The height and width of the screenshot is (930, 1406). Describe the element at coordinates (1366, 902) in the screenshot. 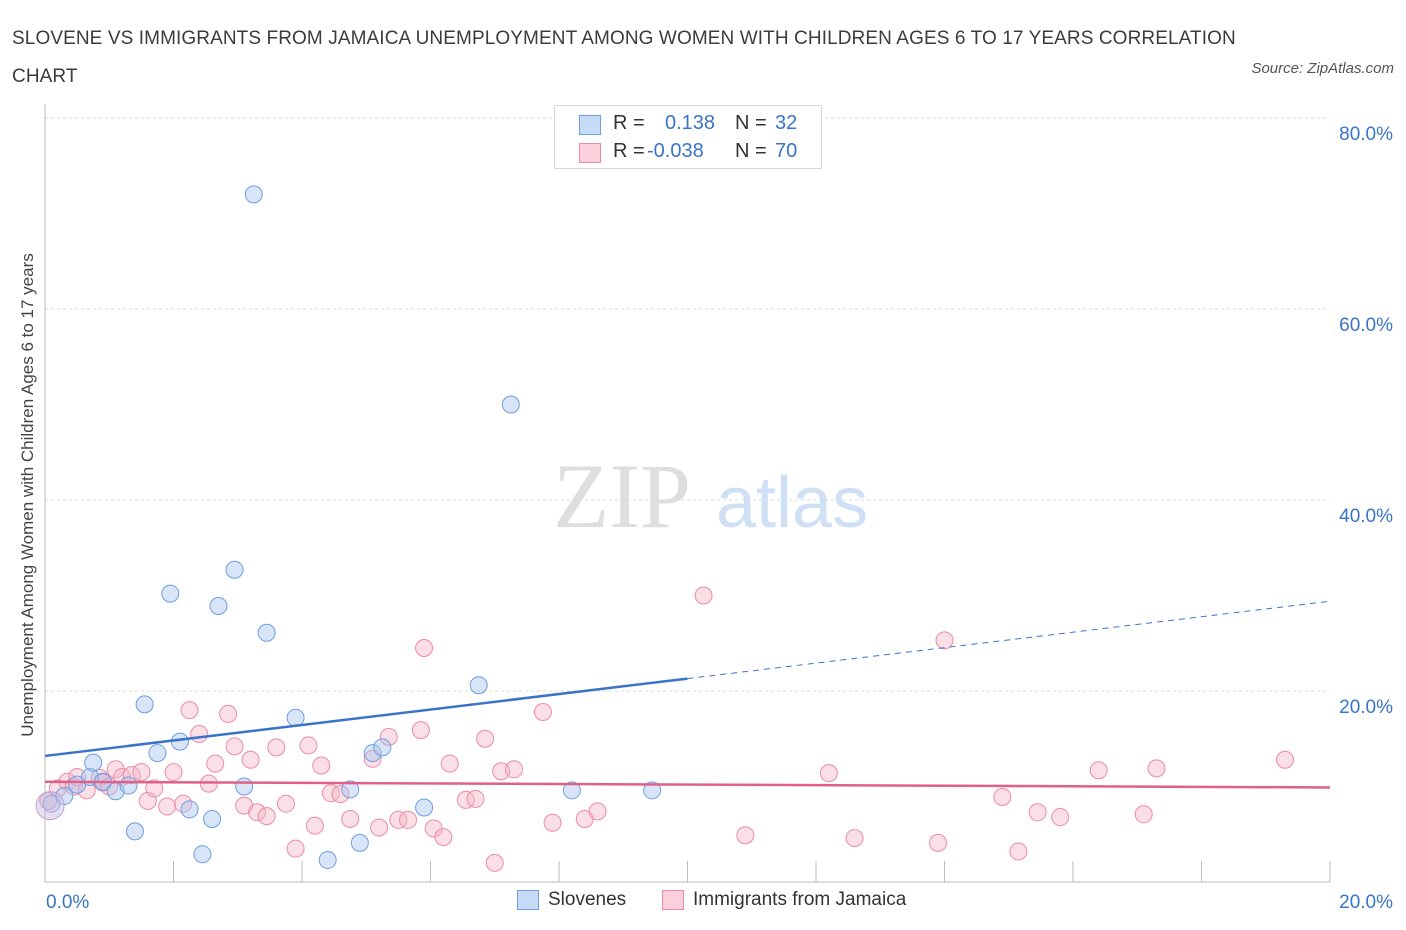

I see `x-tick-label-max: 20.0%` at that location.